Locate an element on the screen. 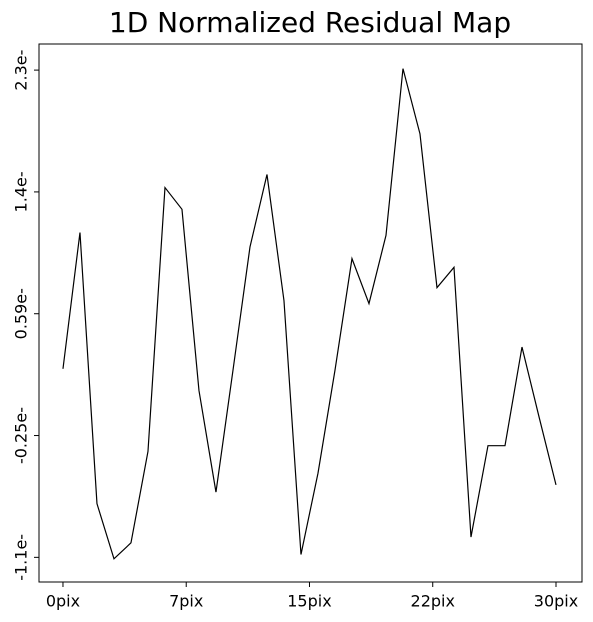 The height and width of the screenshot is (622, 593). y-tick-label: -1.1e- is located at coordinates (21, 557).